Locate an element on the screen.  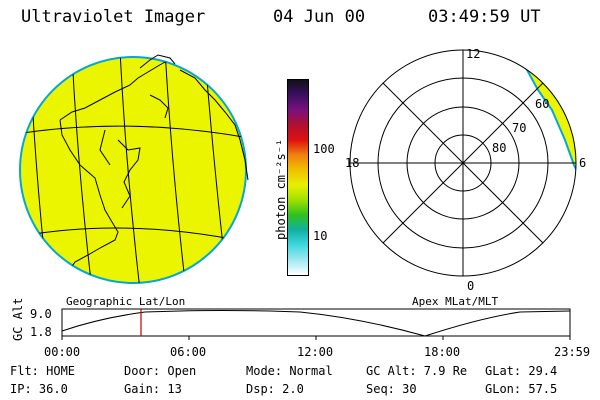
lat-label-60: 60 is located at coordinates (542, 104).